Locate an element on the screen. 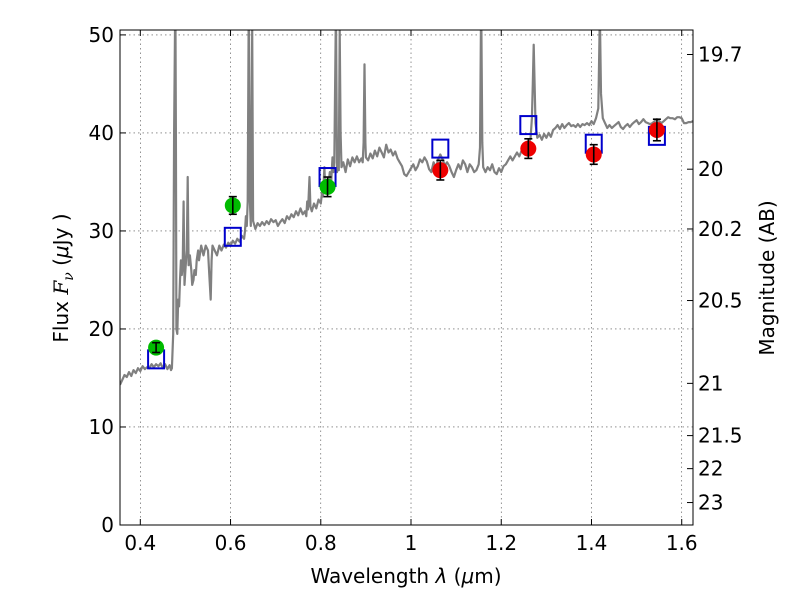 This screenshot has height=600, width=800. x-tick-label: 0.4 is located at coordinates (140, 543).